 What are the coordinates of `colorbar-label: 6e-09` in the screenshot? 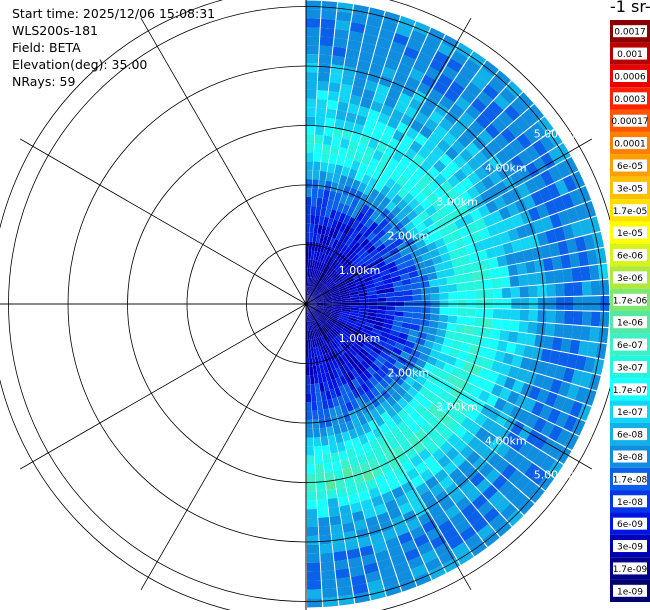 It's located at (630, 525).